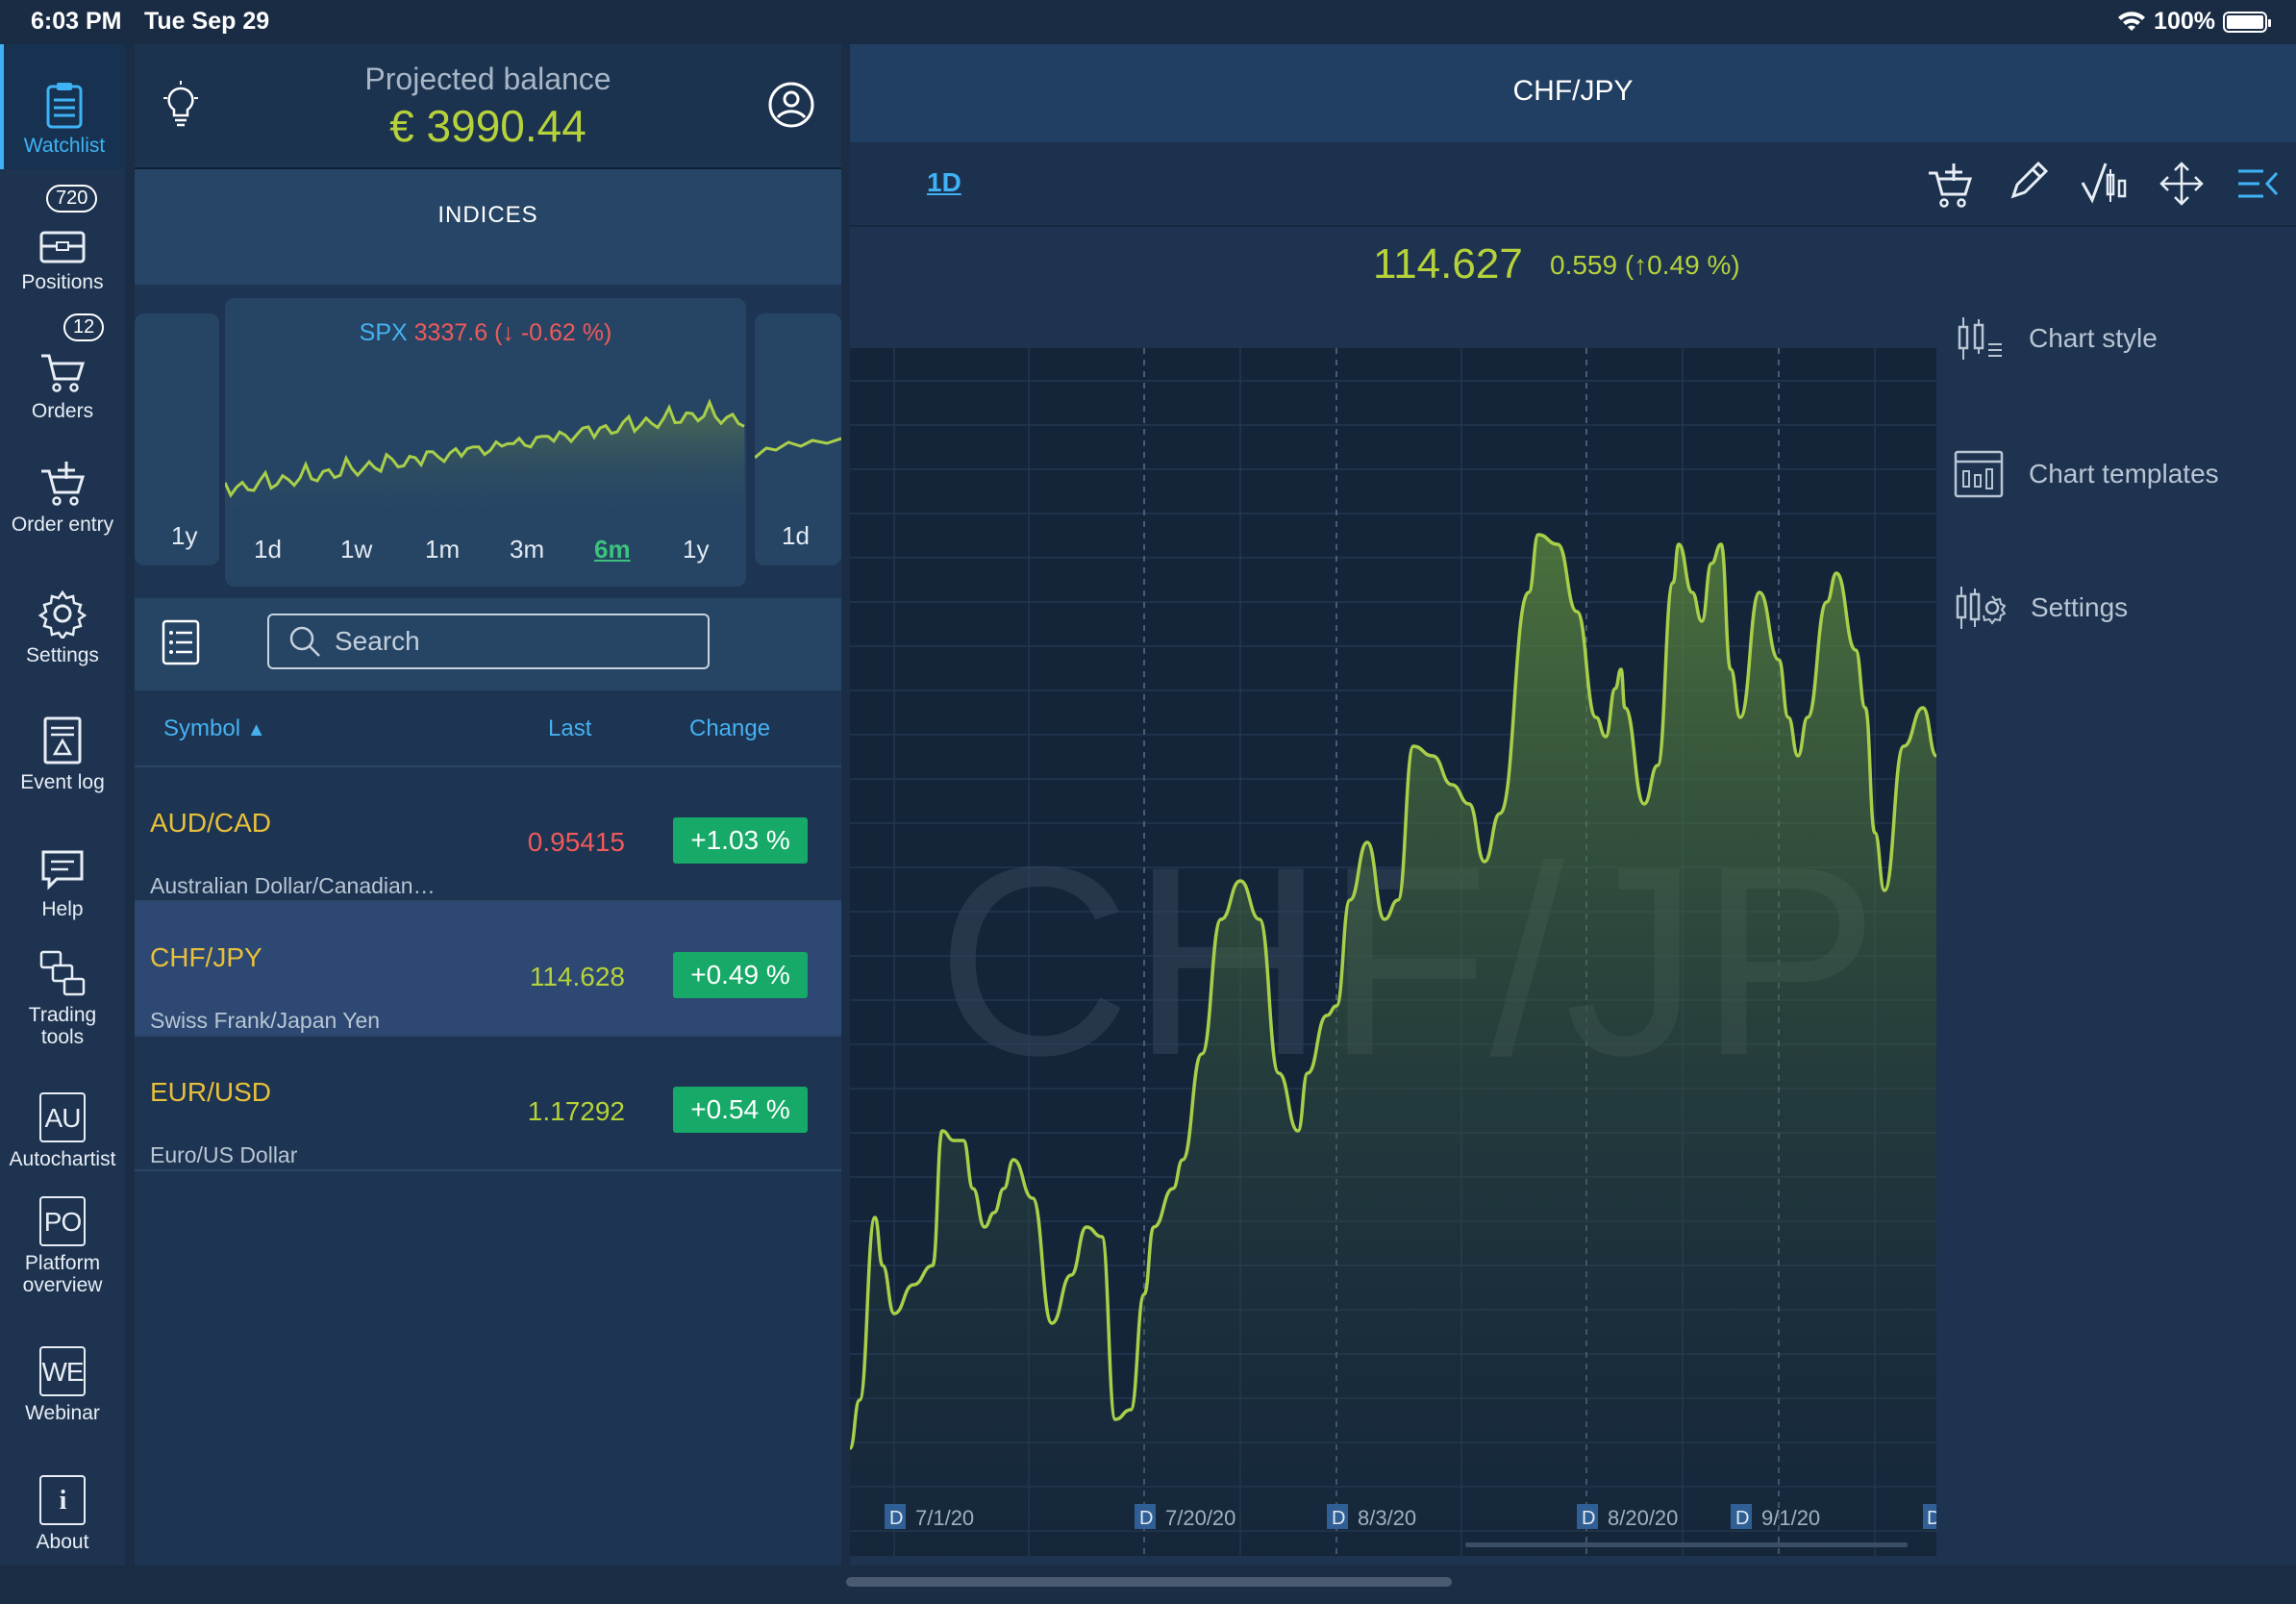 This screenshot has height=1604, width=2296. Describe the element at coordinates (62, 870) in the screenshot. I see `chat-icon` at that location.